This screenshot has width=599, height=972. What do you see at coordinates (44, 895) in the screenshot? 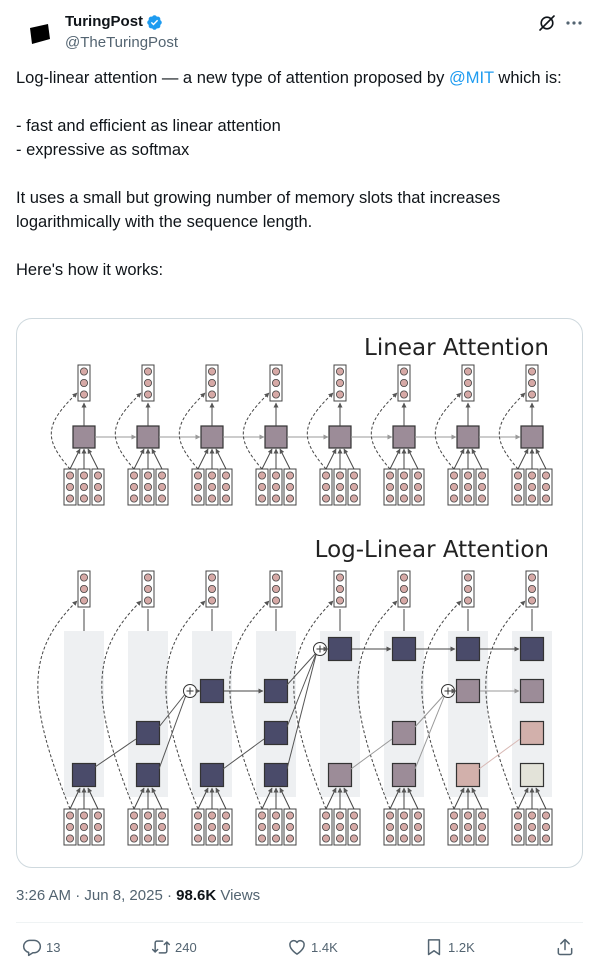
I see `tweet-time: 3:26 AM` at bounding box center [44, 895].